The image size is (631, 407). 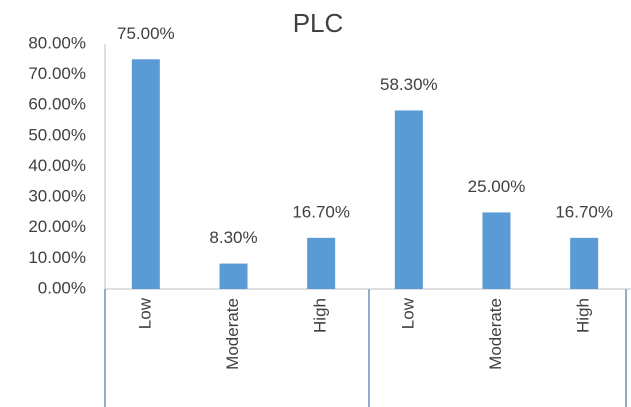 I want to click on y-tick-label: 40.00%, so click(x=57, y=165).